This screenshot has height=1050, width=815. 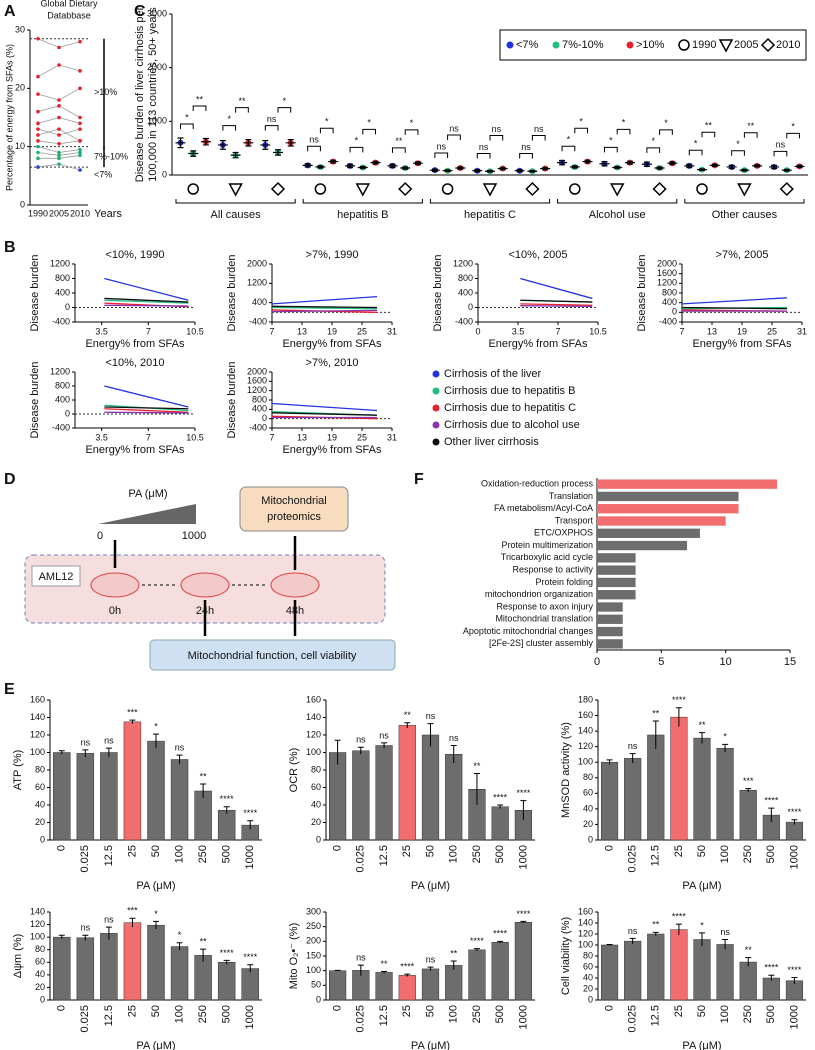 What do you see at coordinates (564, 582) in the screenshot?
I see `y-tick-label: Protein folding` at bounding box center [564, 582].